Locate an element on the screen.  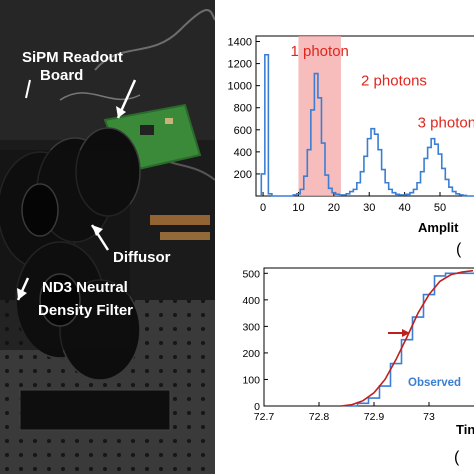
top-y-tick-label: 1000 is located at coordinates (240, 87).